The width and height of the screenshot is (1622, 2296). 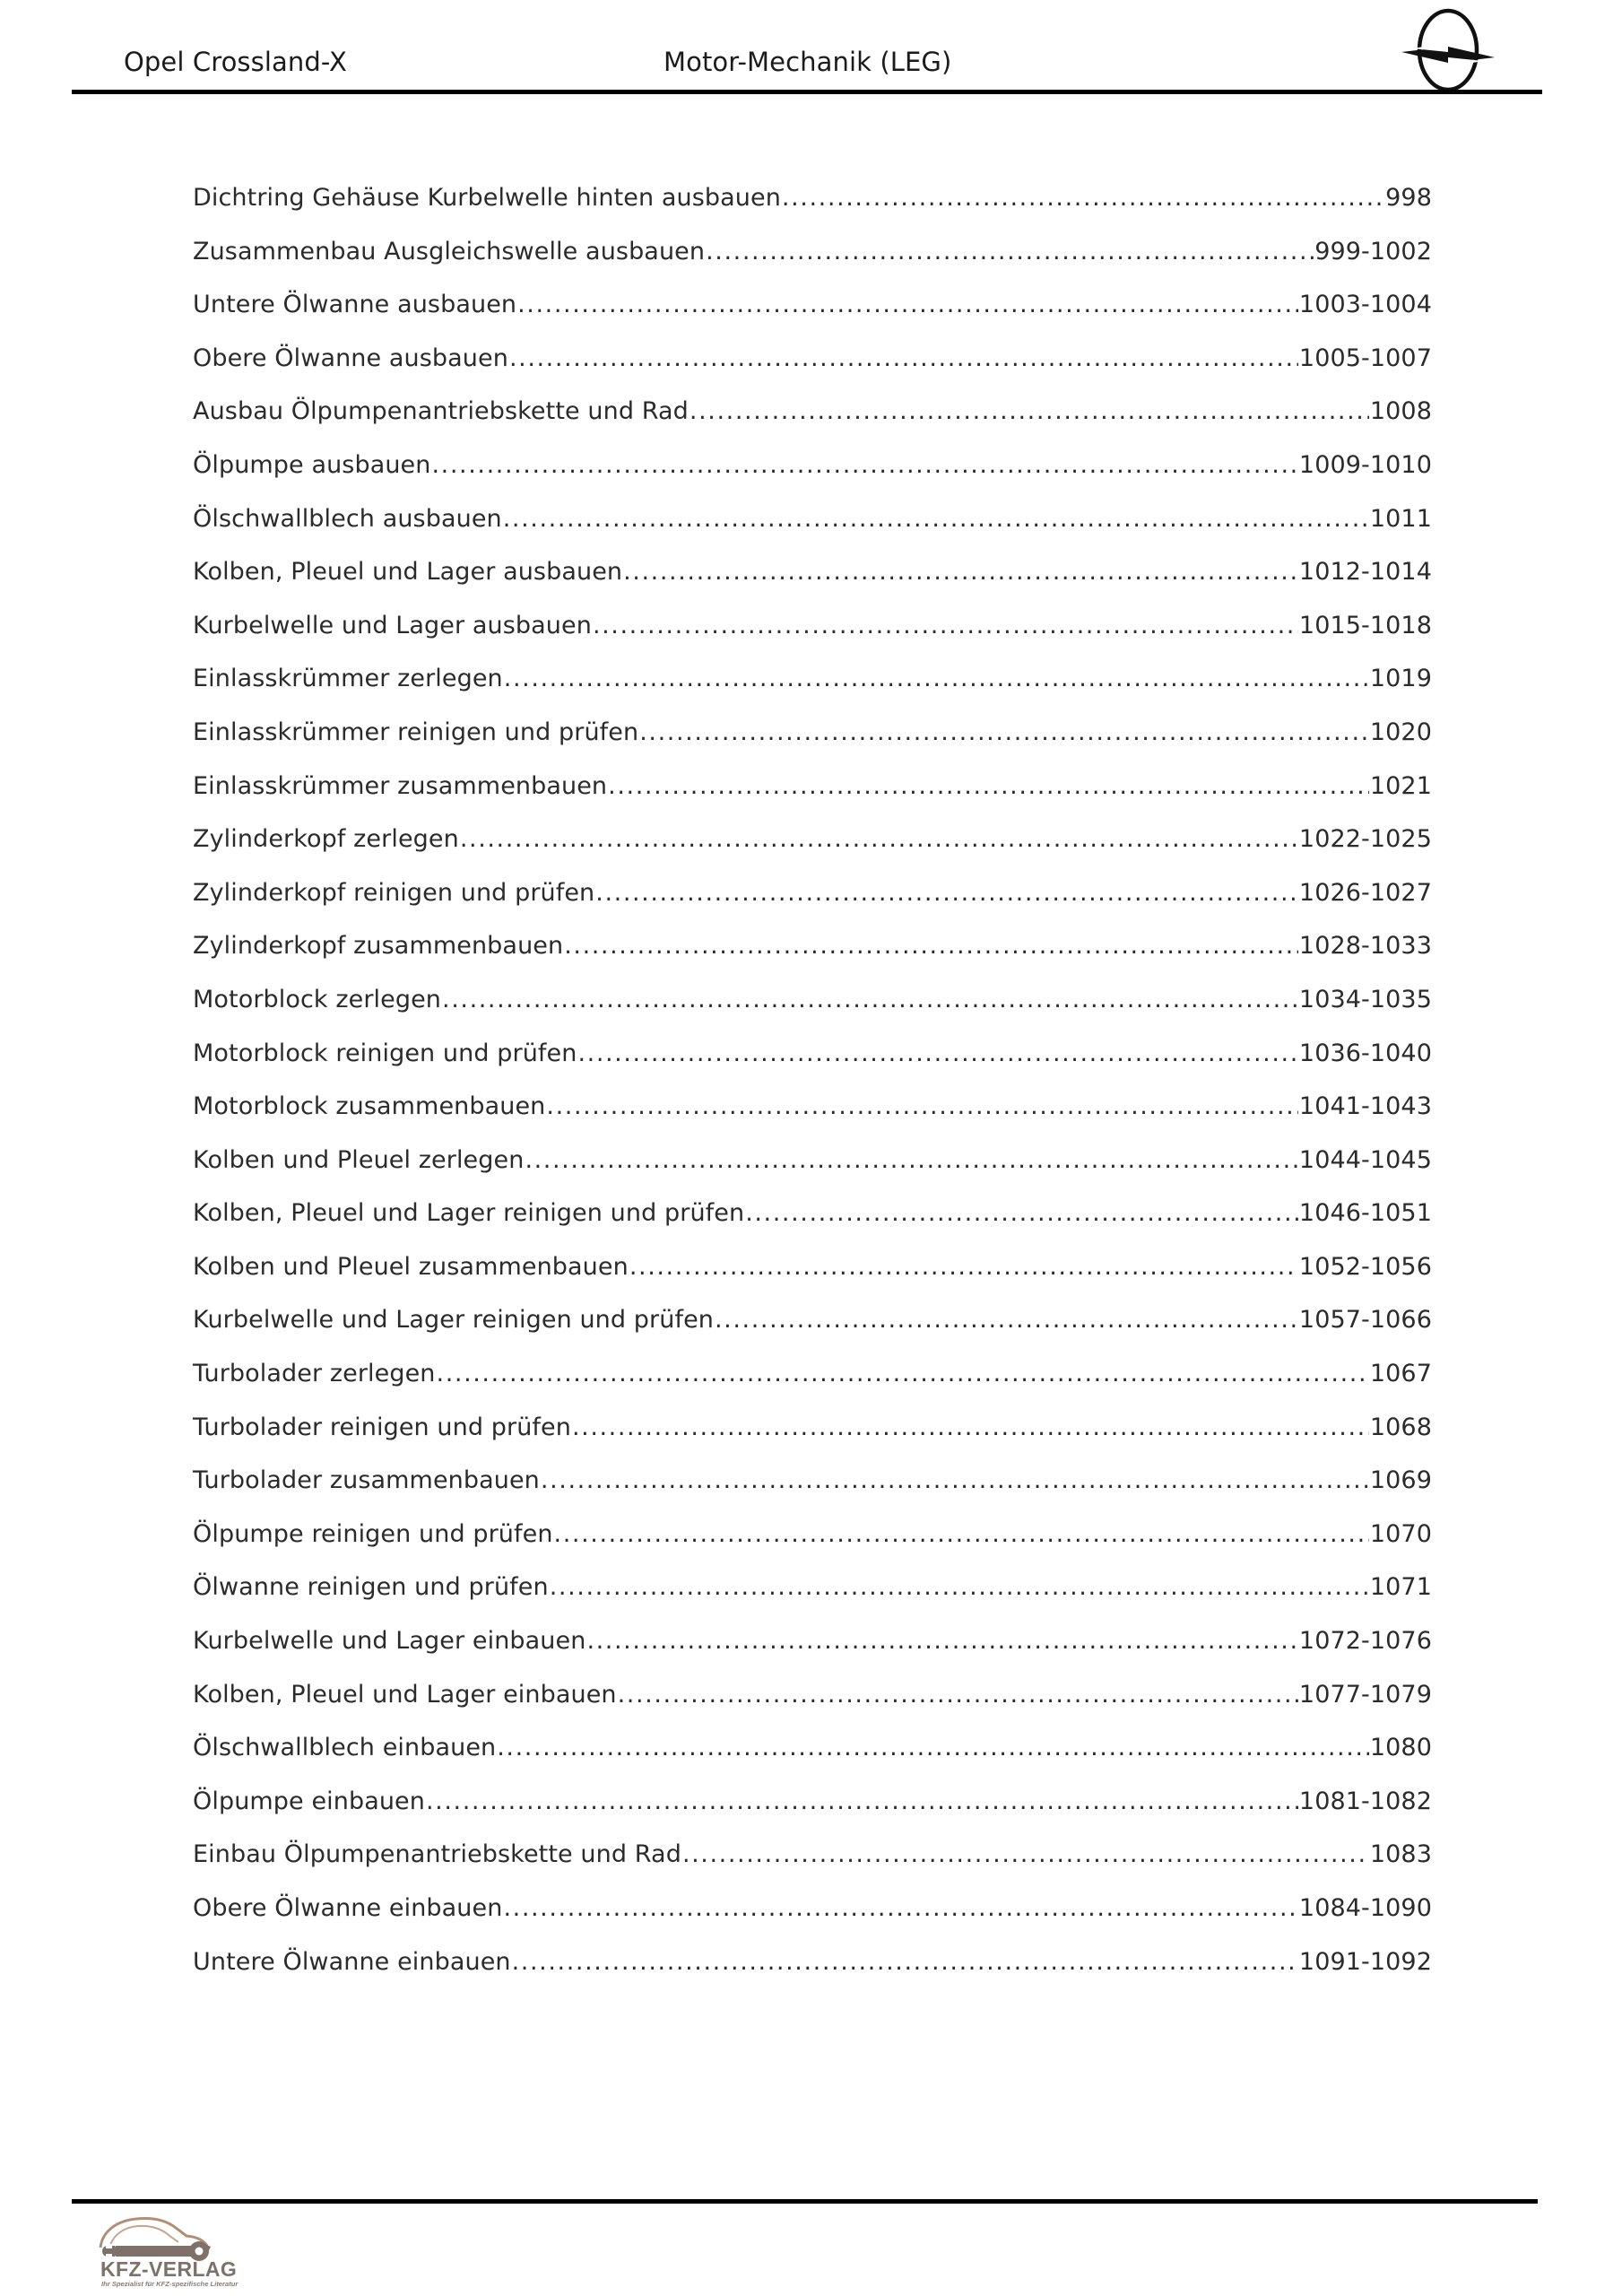 I want to click on toc-entry-title: Ölpumpe ausbauen, so click(x=312, y=464).